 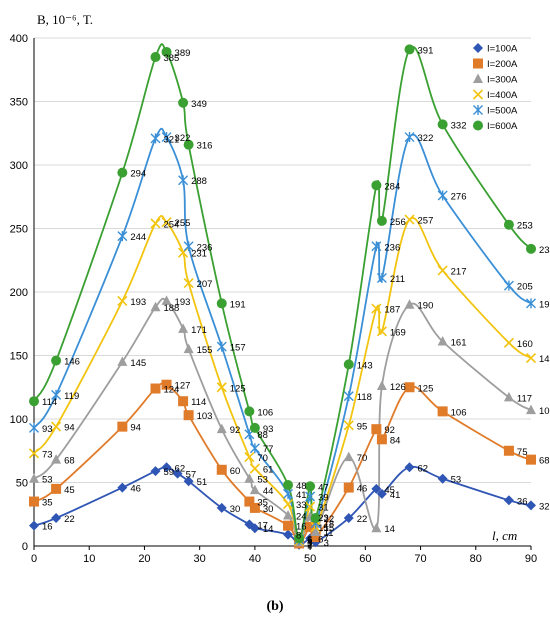 I want to click on data-label-i-500a: 18, so click(x=329, y=524).